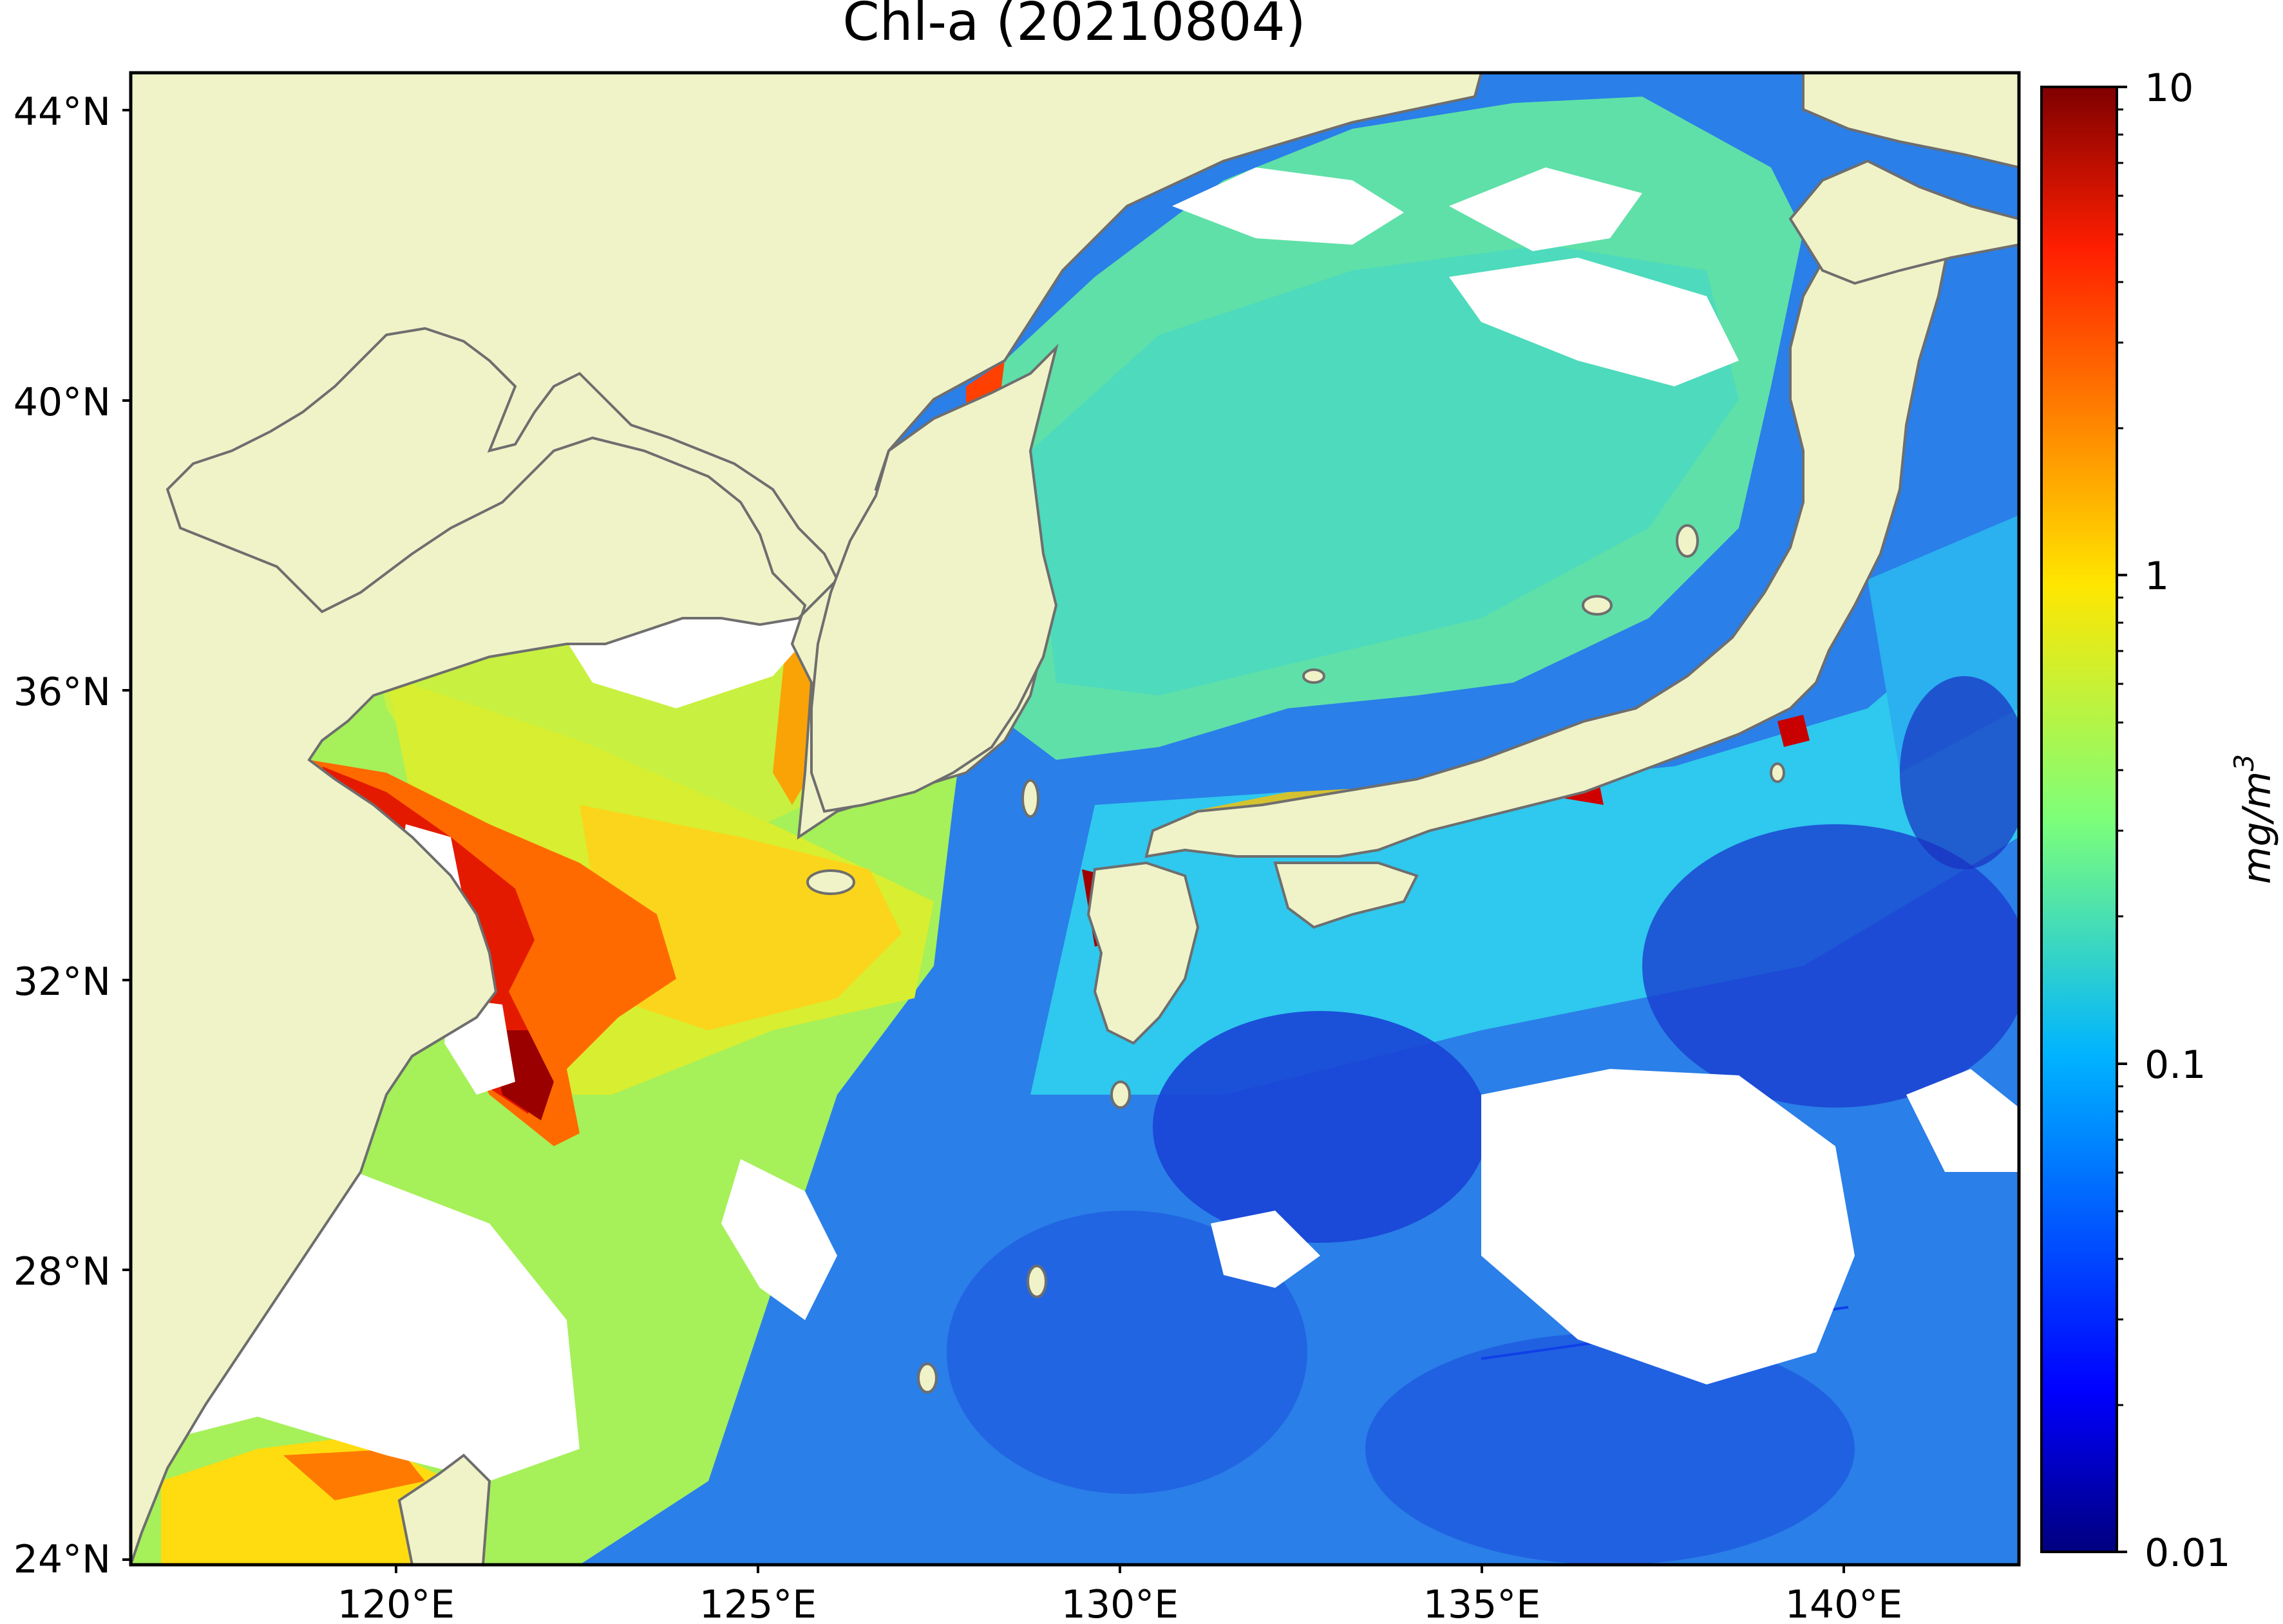 The width and height of the screenshot is (2283, 1624). I want to click on colorbar-tick: 1, so click(2157, 576).